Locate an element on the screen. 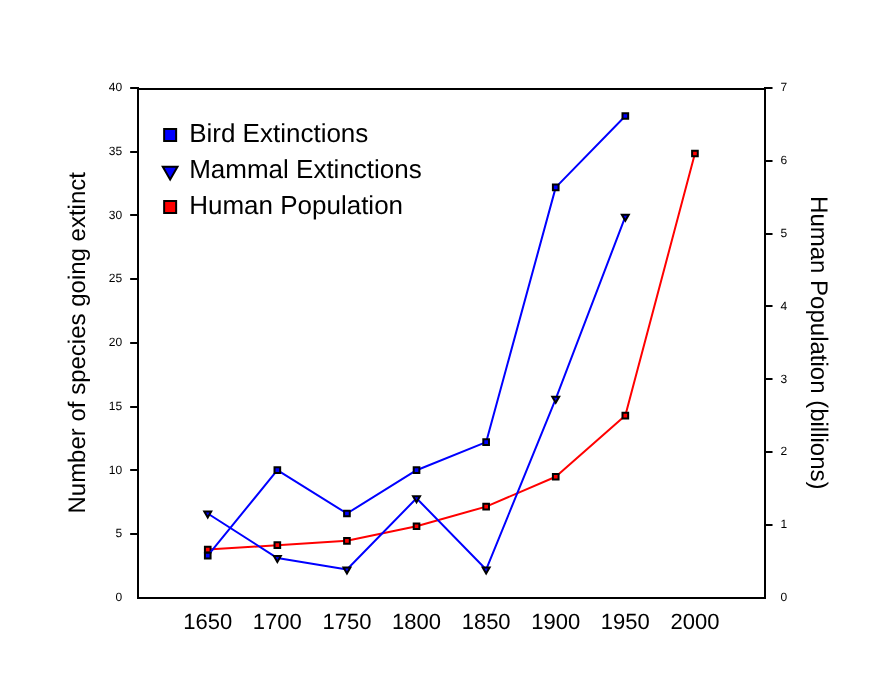 The width and height of the screenshot is (880, 680). x-tick-label: 1750 is located at coordinates (347, 622).